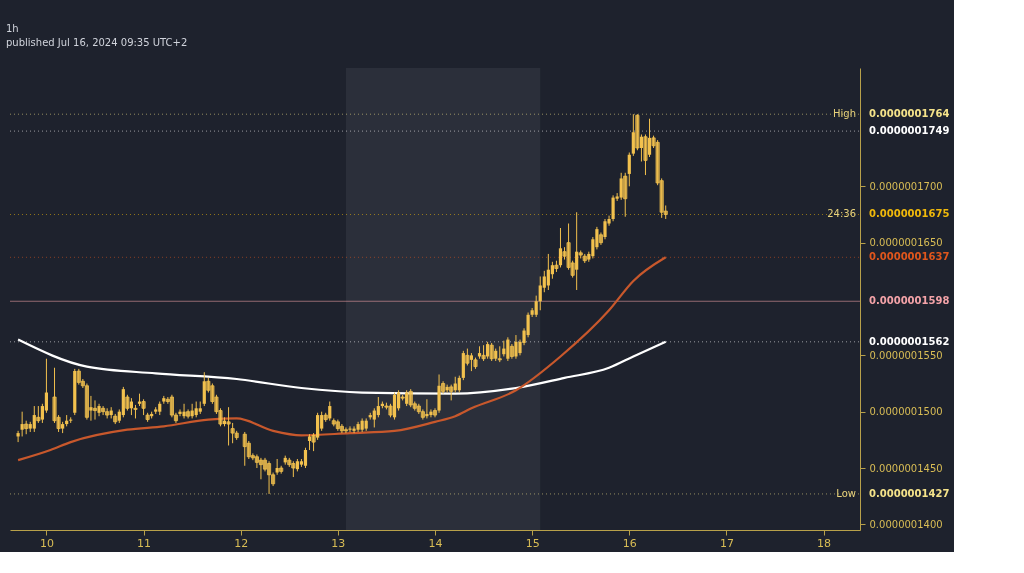 The image size is (1024, 573). What do you see at coordinates (144, 543) in the screenshot?
I see `x-tick-label: 11` at bounding box center [144, 543].